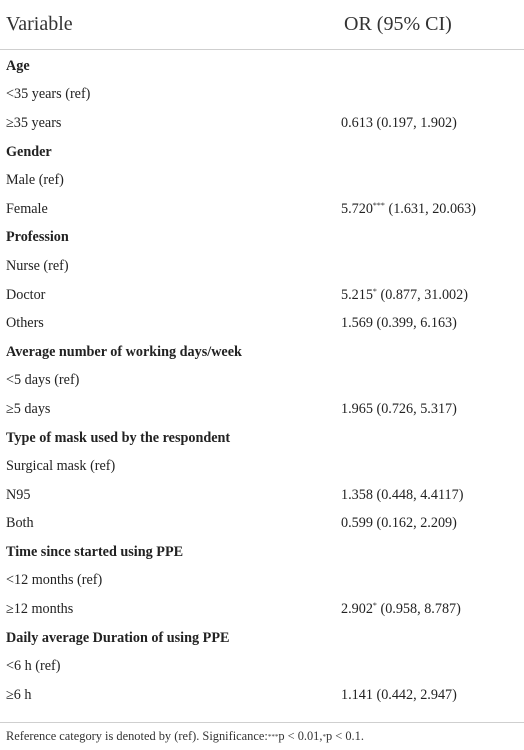 This screenshot has width=524, height=750. What do you see at coordinates (378, 205) in the screenshot?
I see `significance-marker: ***` at bounding box center [378, 205].